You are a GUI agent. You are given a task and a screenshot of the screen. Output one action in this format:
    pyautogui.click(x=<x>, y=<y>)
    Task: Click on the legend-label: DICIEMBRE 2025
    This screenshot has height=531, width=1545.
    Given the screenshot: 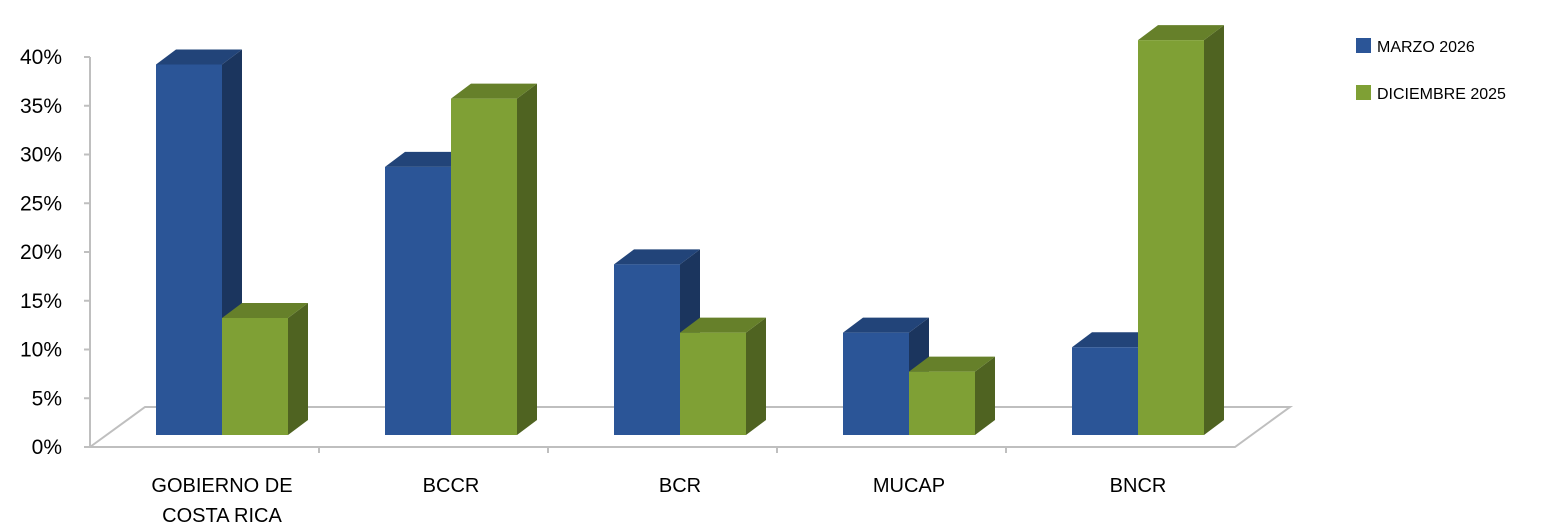 What is the action you would take?
    pyautogui.click(x=1441, y=94)
    